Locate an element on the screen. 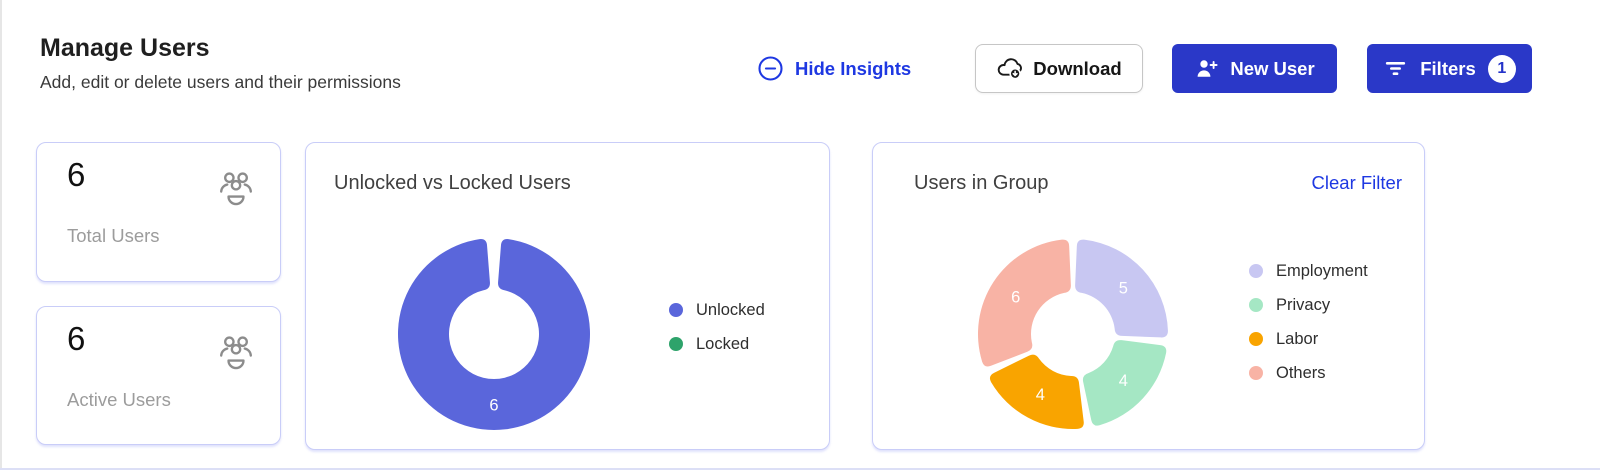 The image size is (1600, 470). legend-label: Others is located at coordinates (1301, 372).